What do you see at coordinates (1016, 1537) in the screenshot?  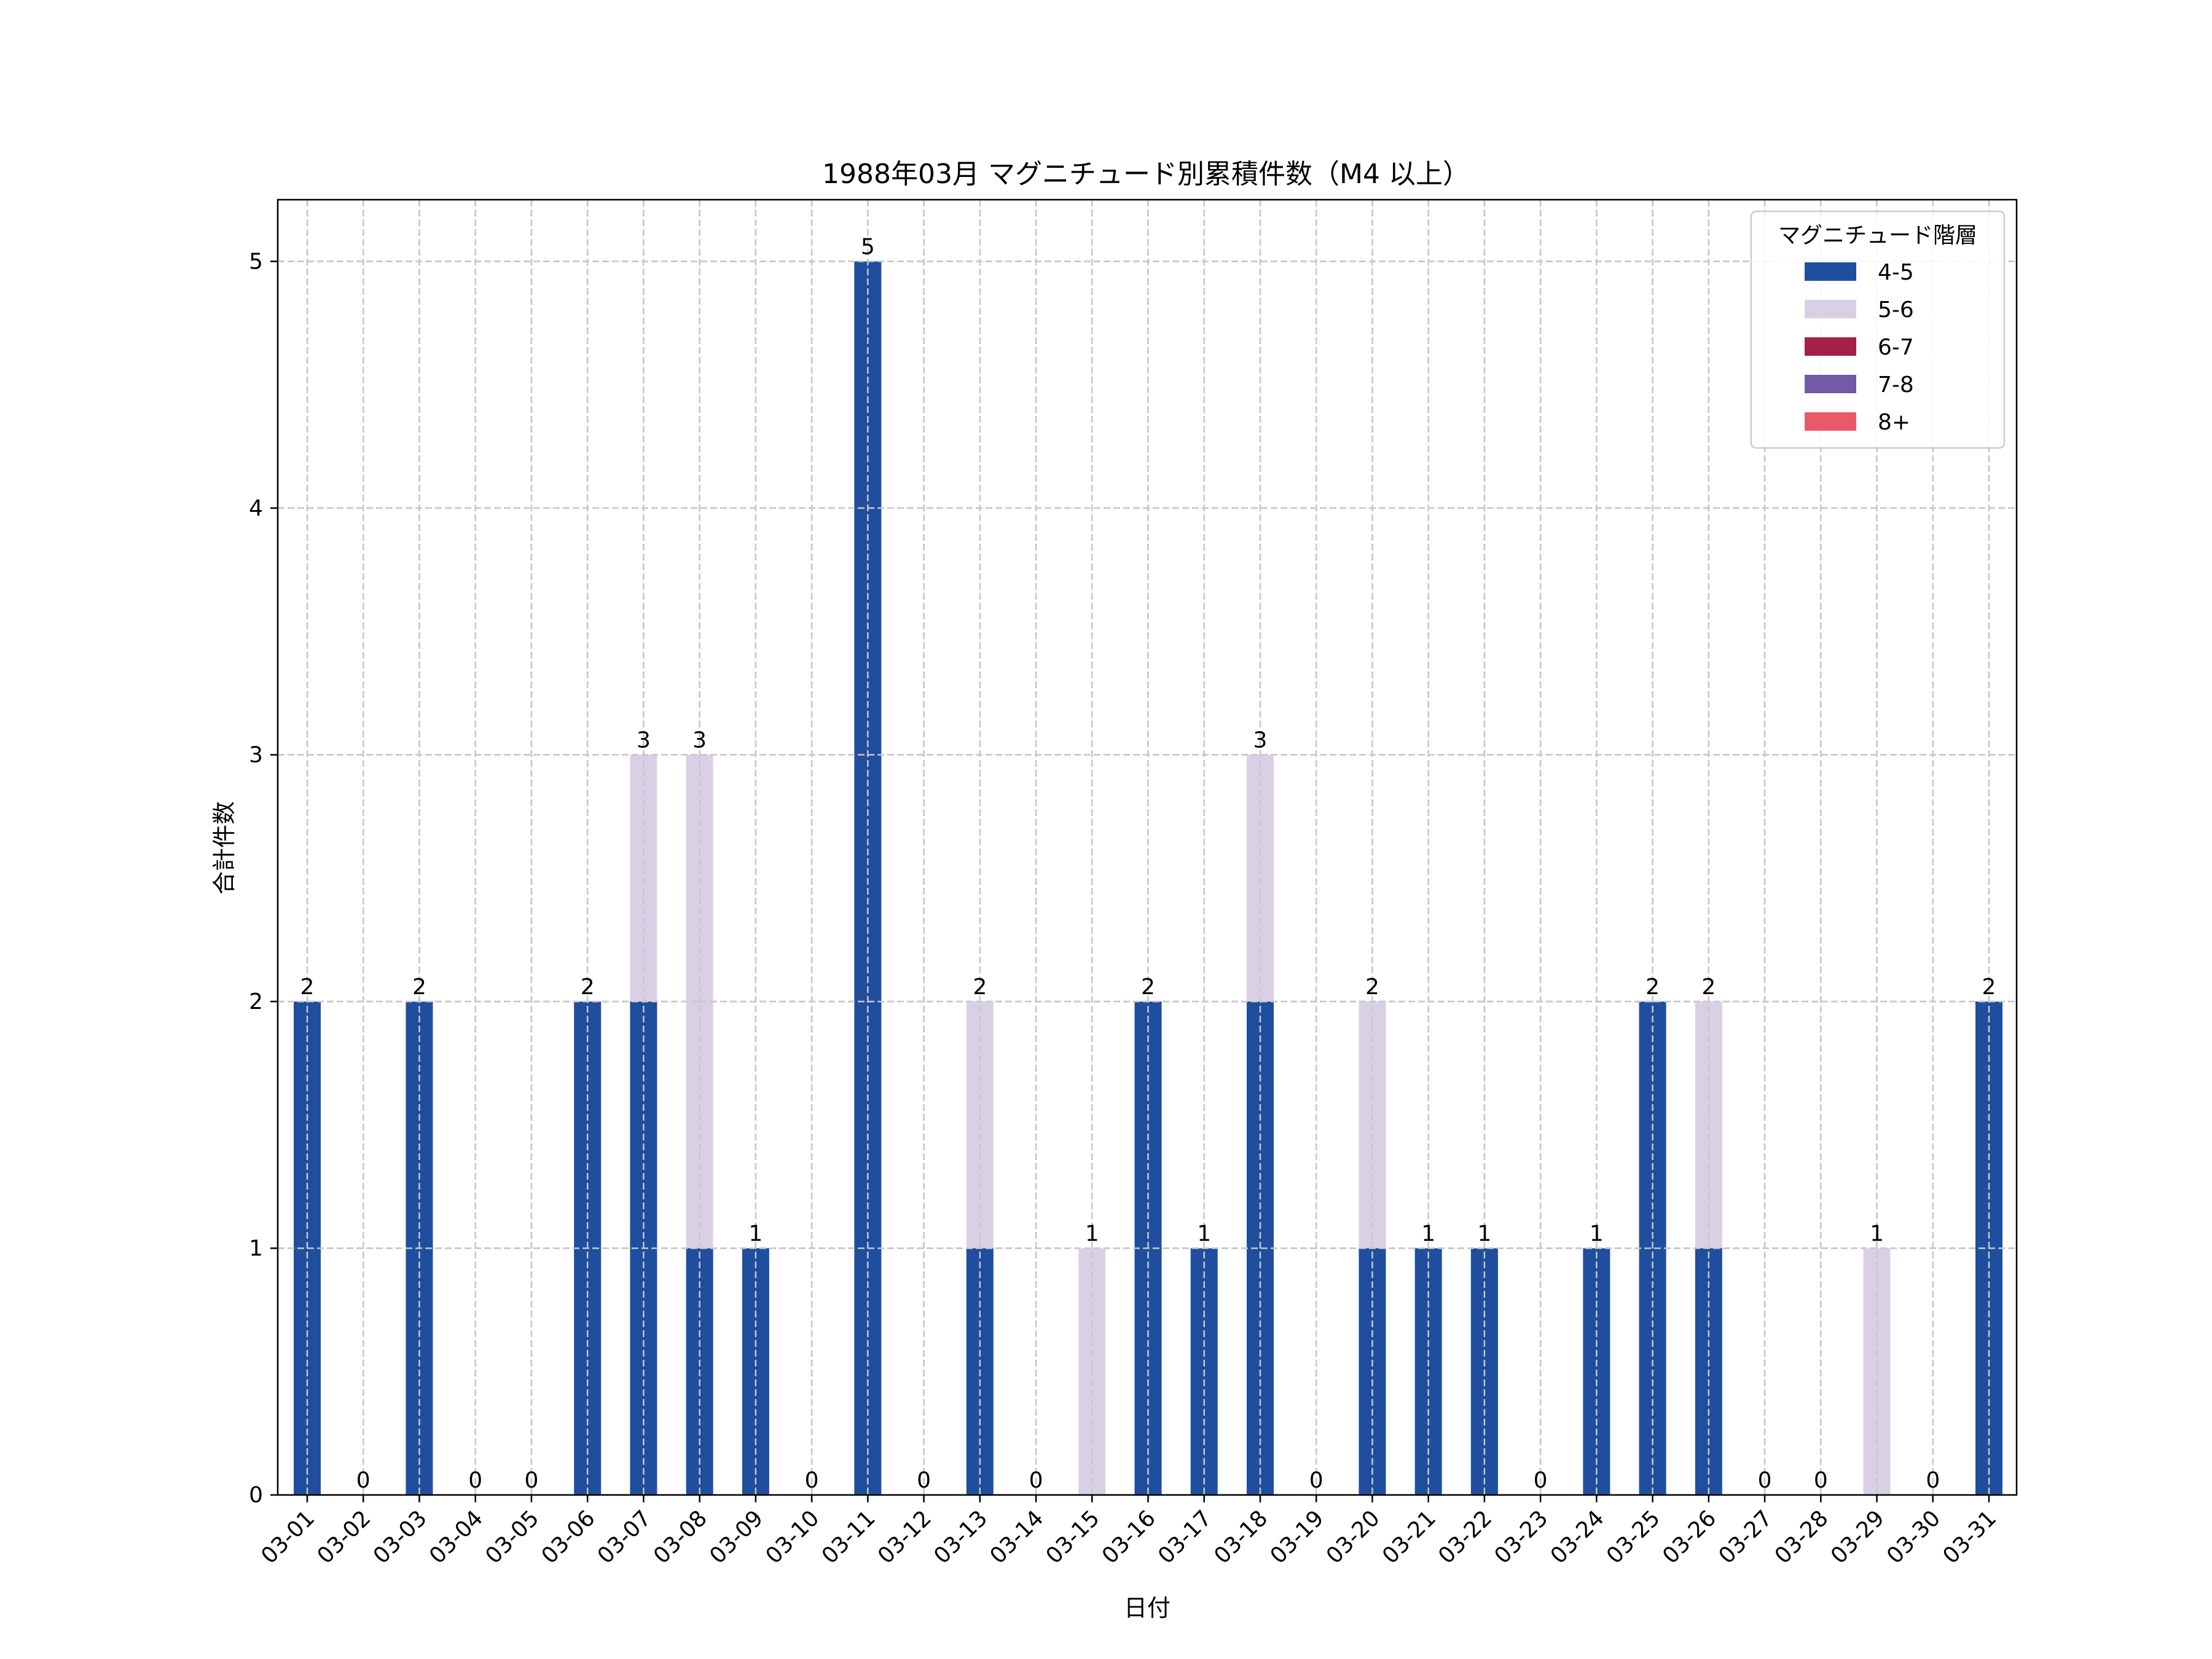 I see `x-tick-label: 03-14` at bounding box center [1016, 1537].